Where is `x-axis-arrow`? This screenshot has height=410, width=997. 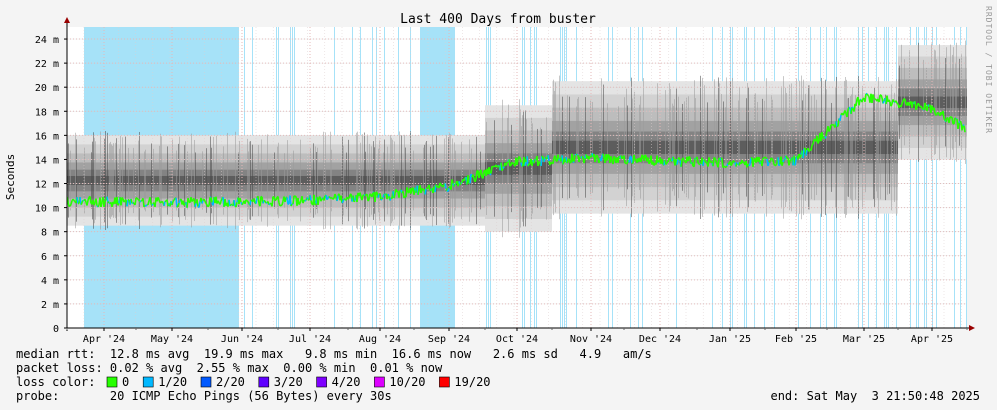 x-axis-arrow is located at coordinates (972, 328).